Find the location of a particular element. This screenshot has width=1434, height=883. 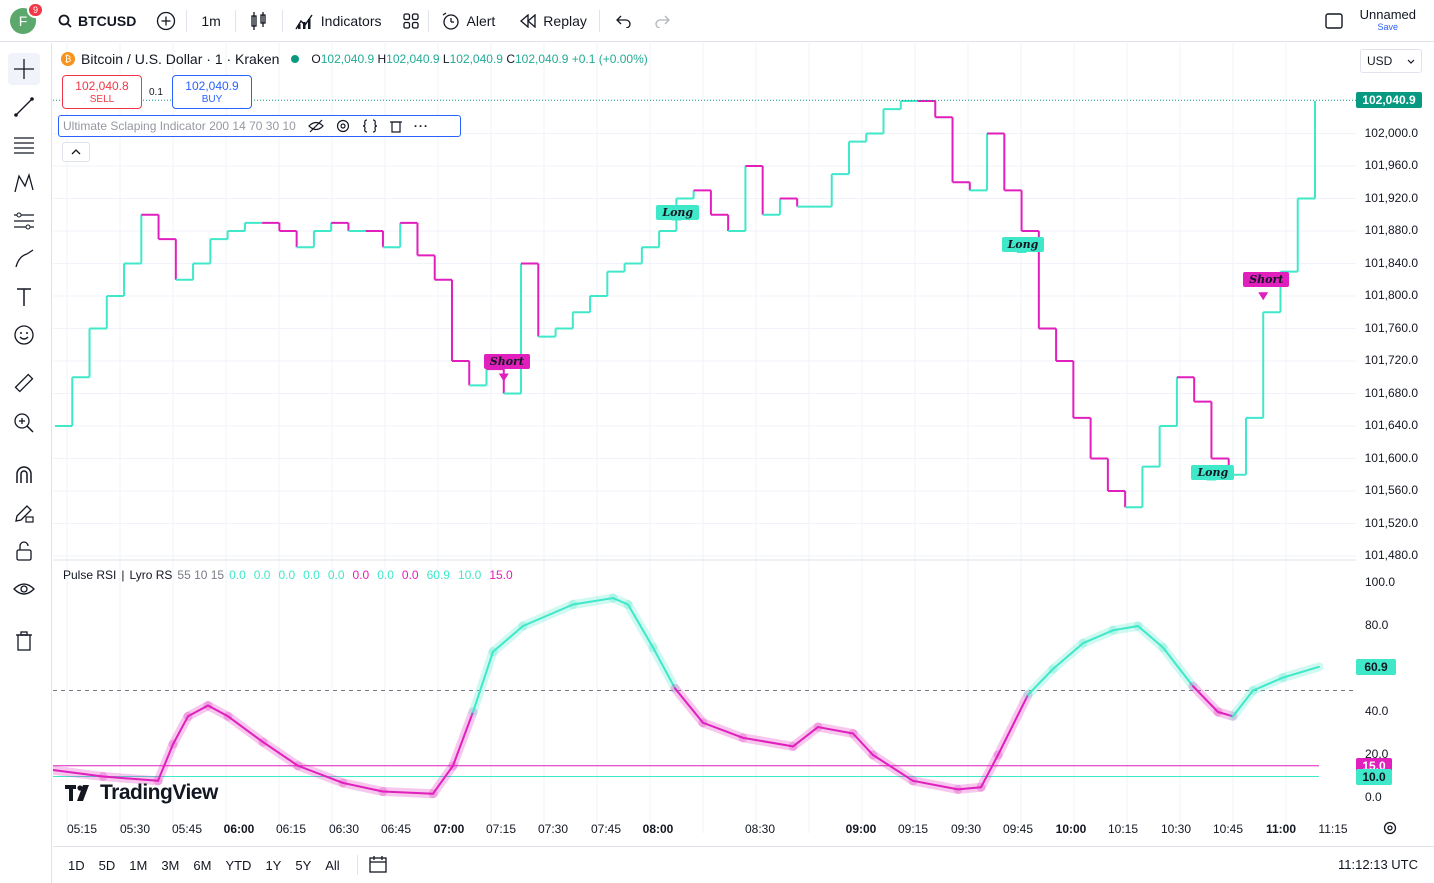

bottom-toolbar: 1D 5D 1M 3M 6M YTD 1Y 5Y All 11:12:13 UTC is located at coordinates (743, 864).